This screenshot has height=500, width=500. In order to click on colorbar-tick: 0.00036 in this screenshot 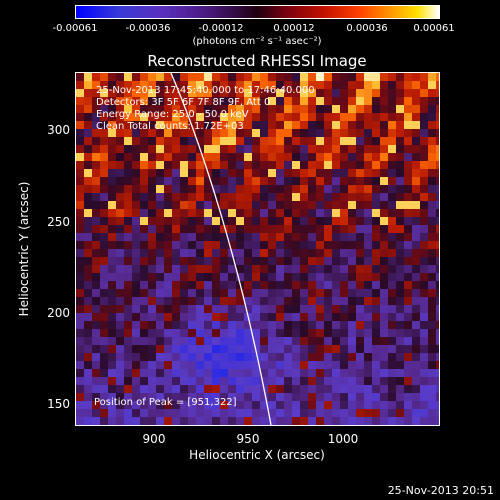, I will do `click(367, 28)`.